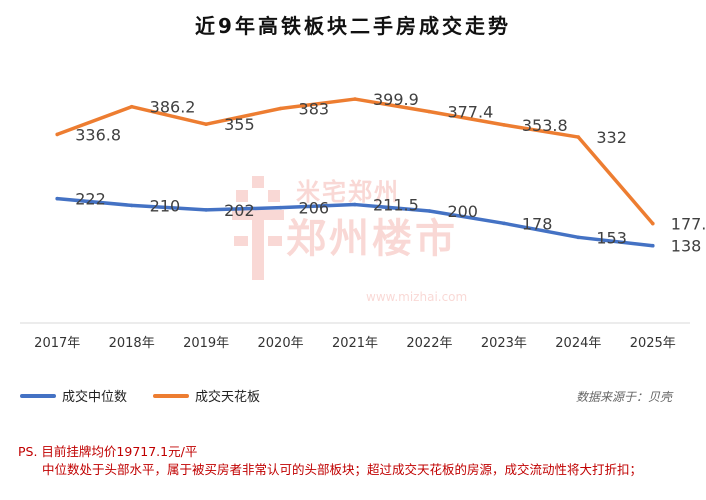  Describe the element at coordinates (372, 239) in the screenshot. I see `watermark-main-text: 郑州楼市` at that location.